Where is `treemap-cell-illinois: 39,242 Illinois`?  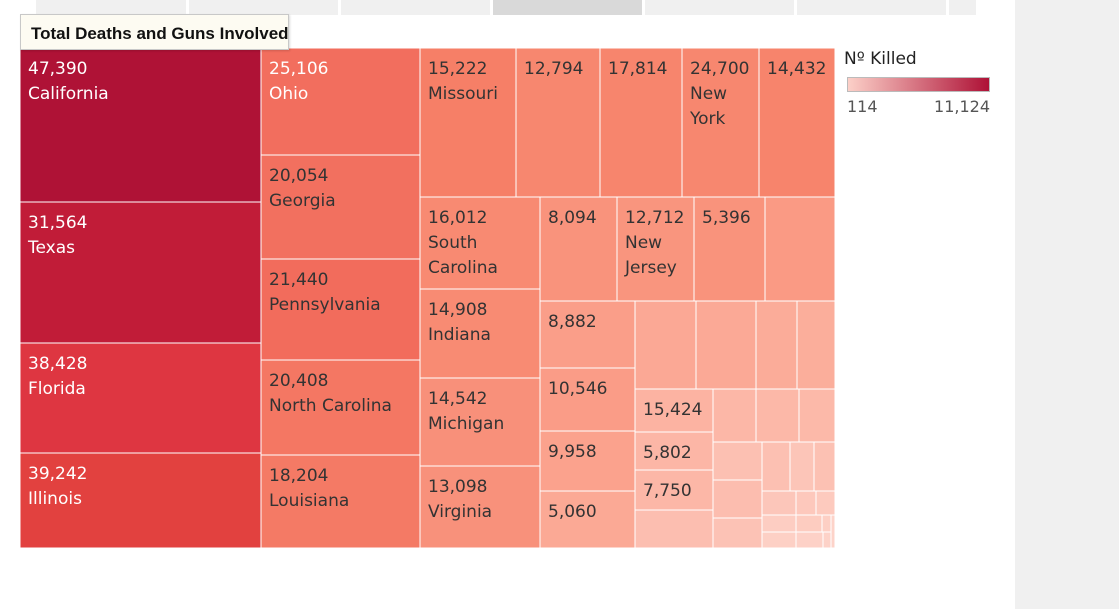 treemap-cell-illinois: 39,242 Illinois is located at coordinates (140, 500).